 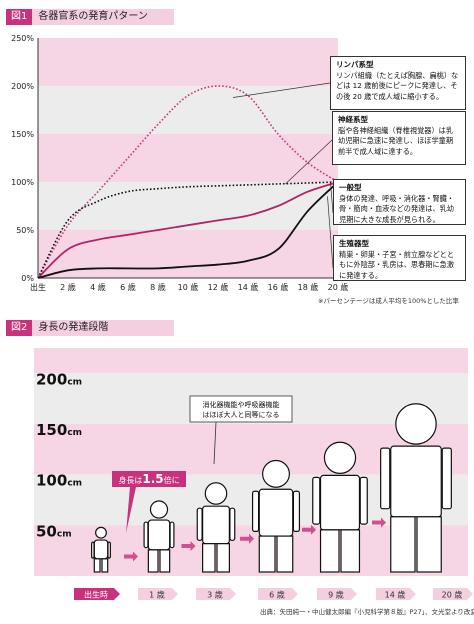 I want to click on x-tick-label: 6 歳, so click(x=128, y=287).